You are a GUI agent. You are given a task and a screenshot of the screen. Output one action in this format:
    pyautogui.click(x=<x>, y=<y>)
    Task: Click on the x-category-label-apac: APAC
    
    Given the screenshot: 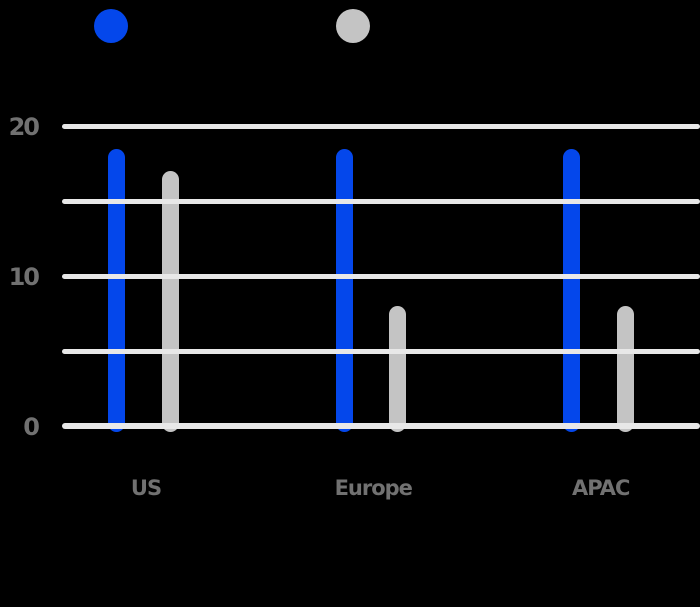 What is the action you would take?
    pyautogui.click(x=601, y=488)
    